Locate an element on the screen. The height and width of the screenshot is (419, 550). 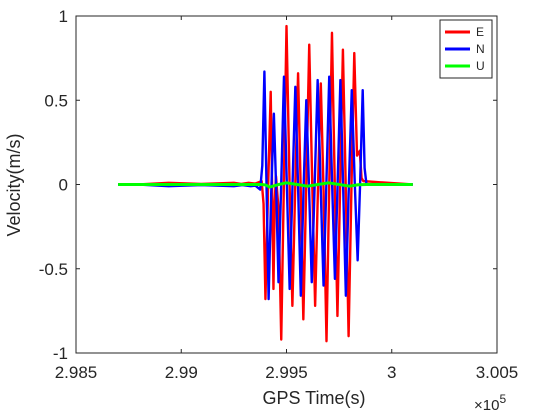
y-tick-label: 1 is located at coordinates (63, 16).